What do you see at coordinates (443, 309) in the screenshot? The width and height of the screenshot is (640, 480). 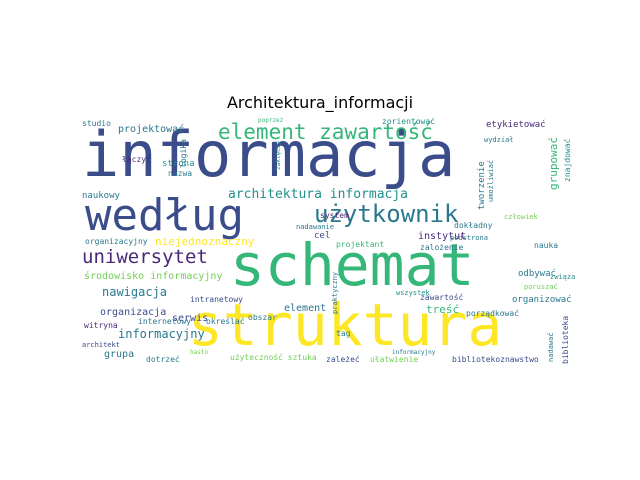 I see `cloud-word: treść` at bounding box center [443, 309].